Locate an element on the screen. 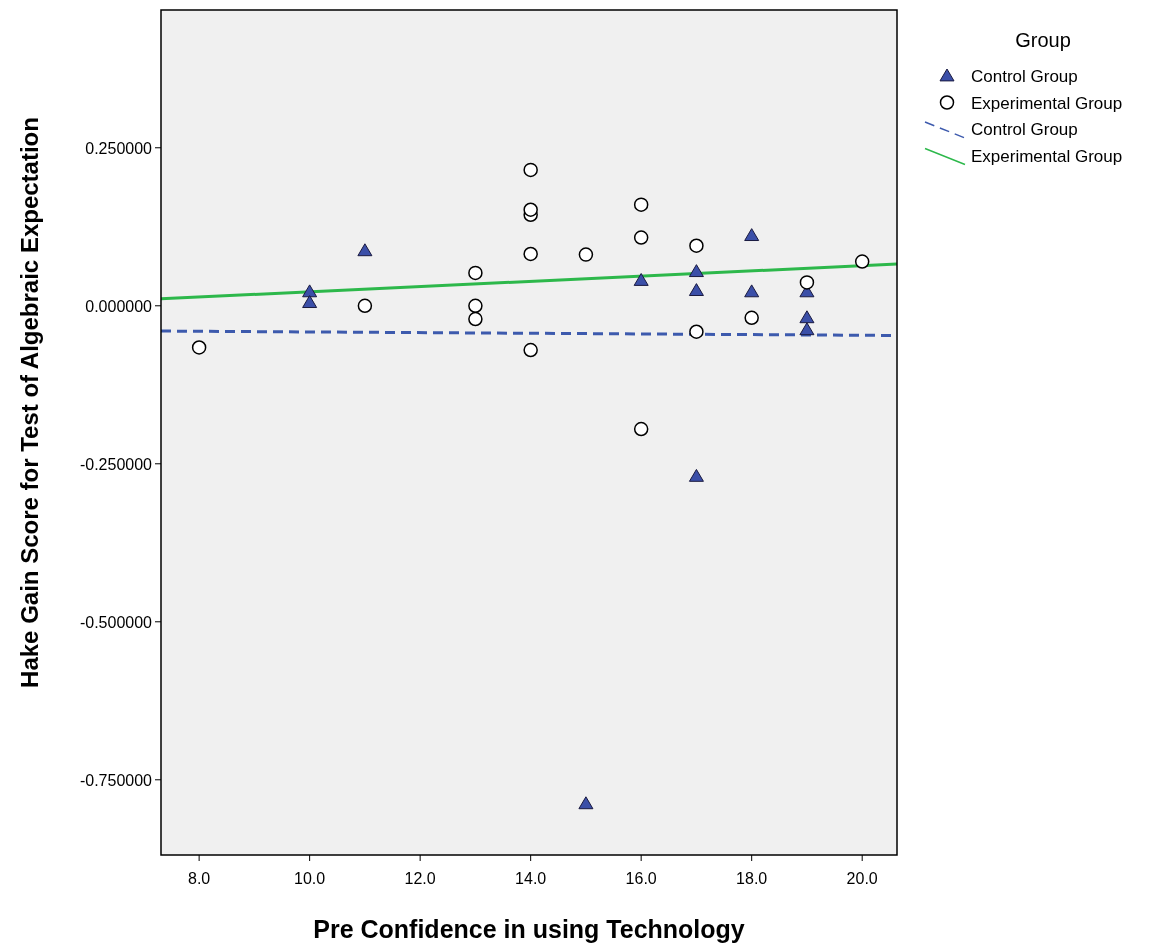 This screenshot has width=1170, height=945. x-axis-title: Pre Confidence in using Technology is located at coordinates (529, 929).